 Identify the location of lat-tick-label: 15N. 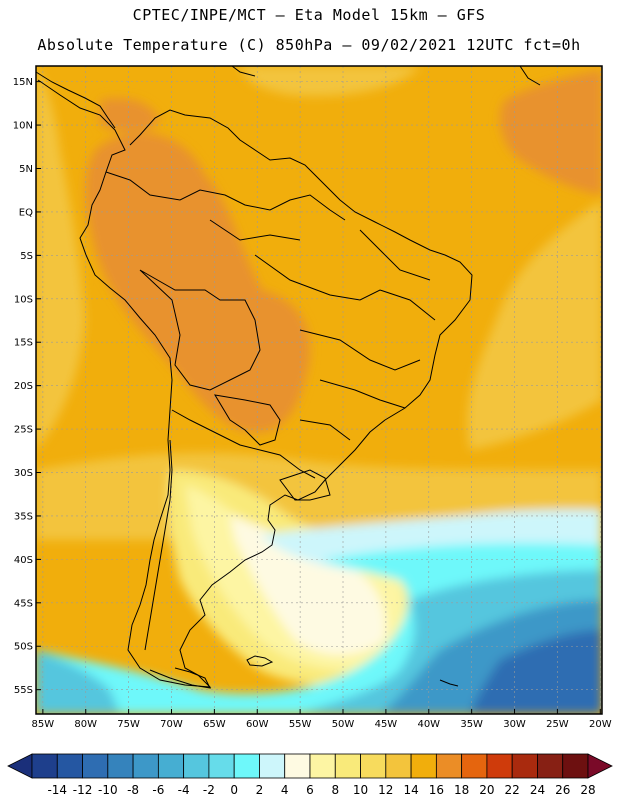
(23, 82).